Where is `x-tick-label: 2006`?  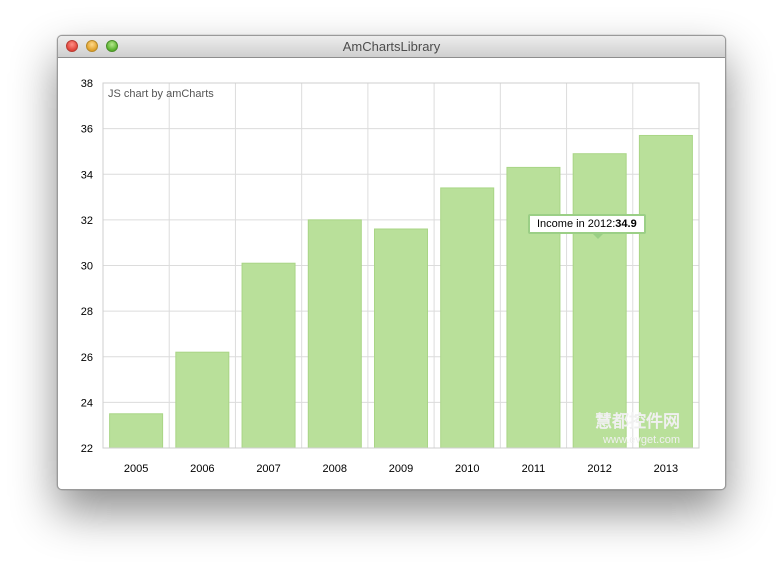
x-tick-label: 2006 is located at coordinates (202, 469).